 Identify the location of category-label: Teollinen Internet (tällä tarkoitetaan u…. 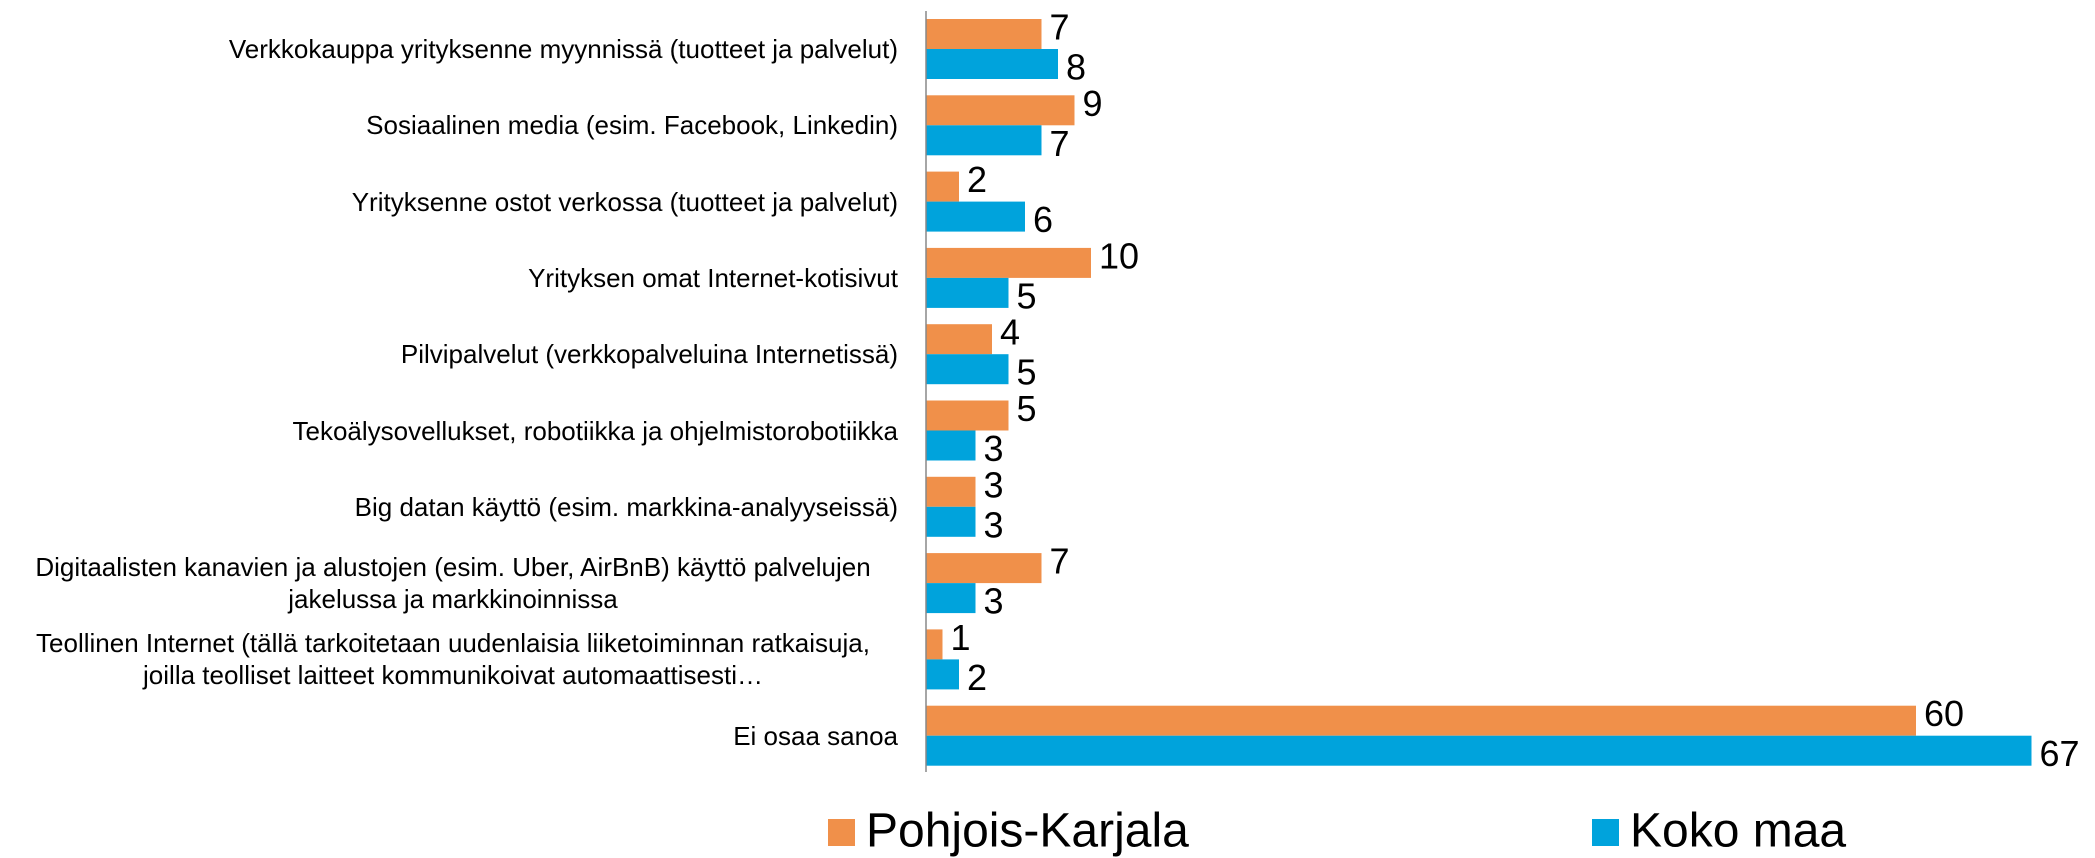
(453, 659).